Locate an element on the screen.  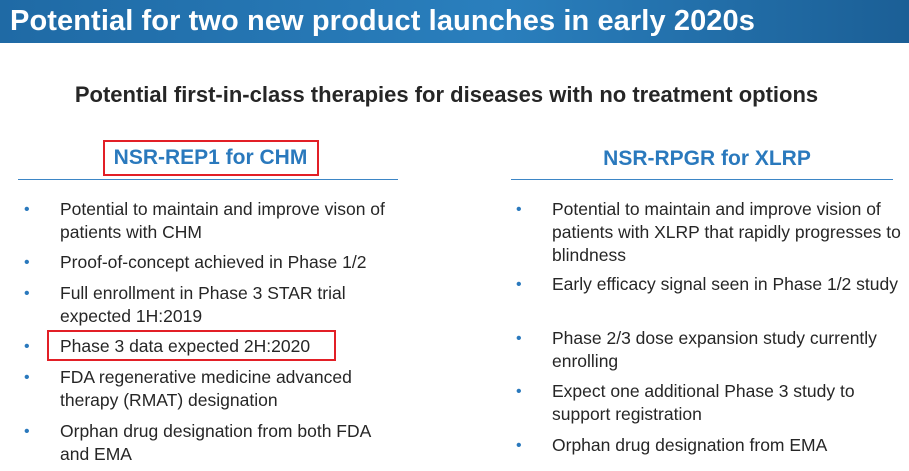
item-highlight-box is located at coordinates (191, 345).